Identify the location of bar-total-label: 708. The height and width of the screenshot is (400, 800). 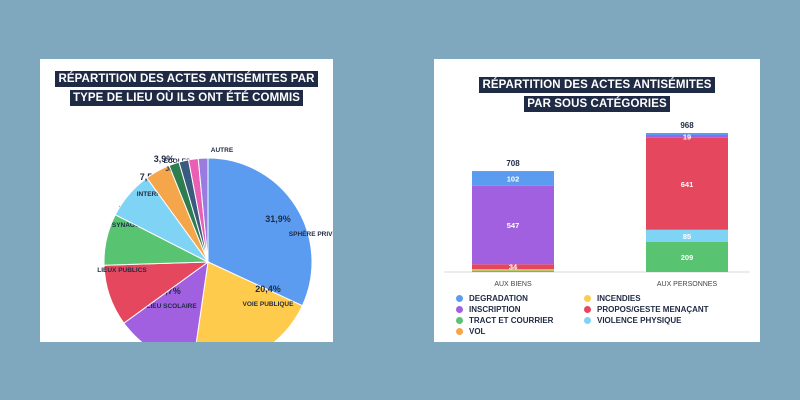
(513, 163).